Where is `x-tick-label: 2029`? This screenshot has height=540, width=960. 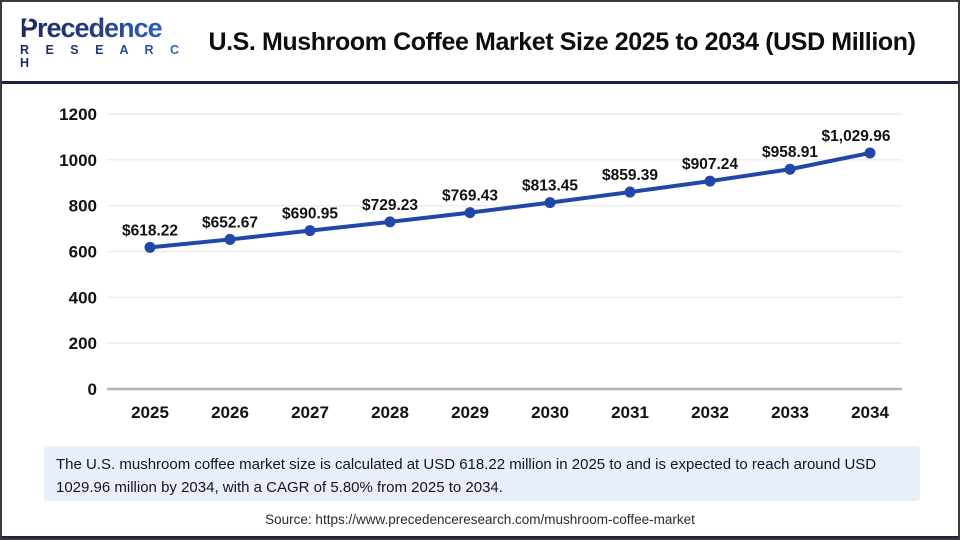 x-tick-label: 2029 is located at coordinates (470, 412).